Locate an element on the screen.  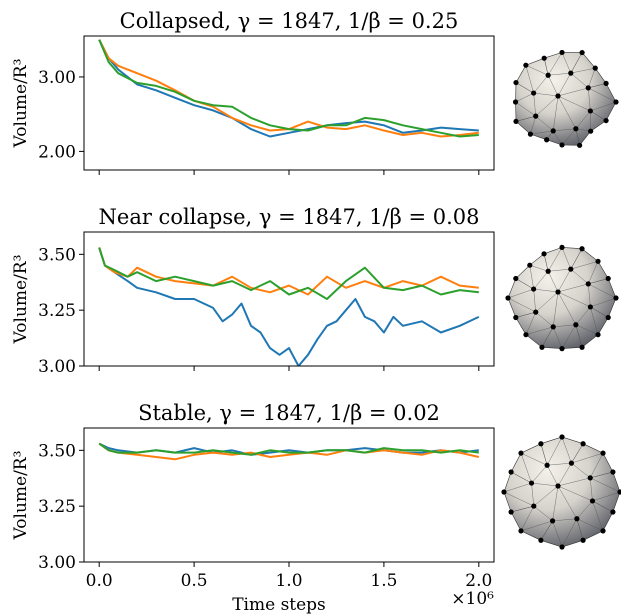
stable-x-multiplier: ×10⁶ is located at coordinates (472, 599).